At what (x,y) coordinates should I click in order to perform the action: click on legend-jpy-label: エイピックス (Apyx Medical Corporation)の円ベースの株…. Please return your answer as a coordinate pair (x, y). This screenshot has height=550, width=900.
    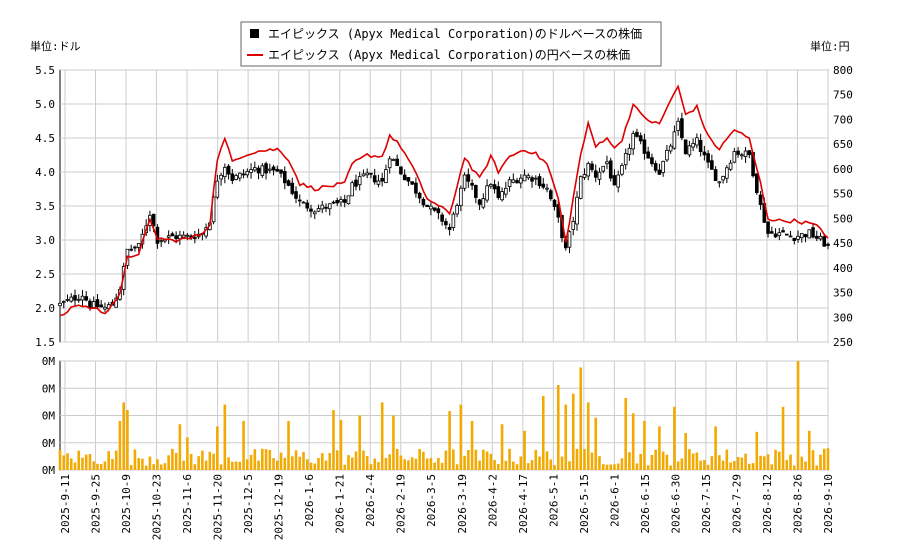
    Looking at the image, I should click on (449, 54).